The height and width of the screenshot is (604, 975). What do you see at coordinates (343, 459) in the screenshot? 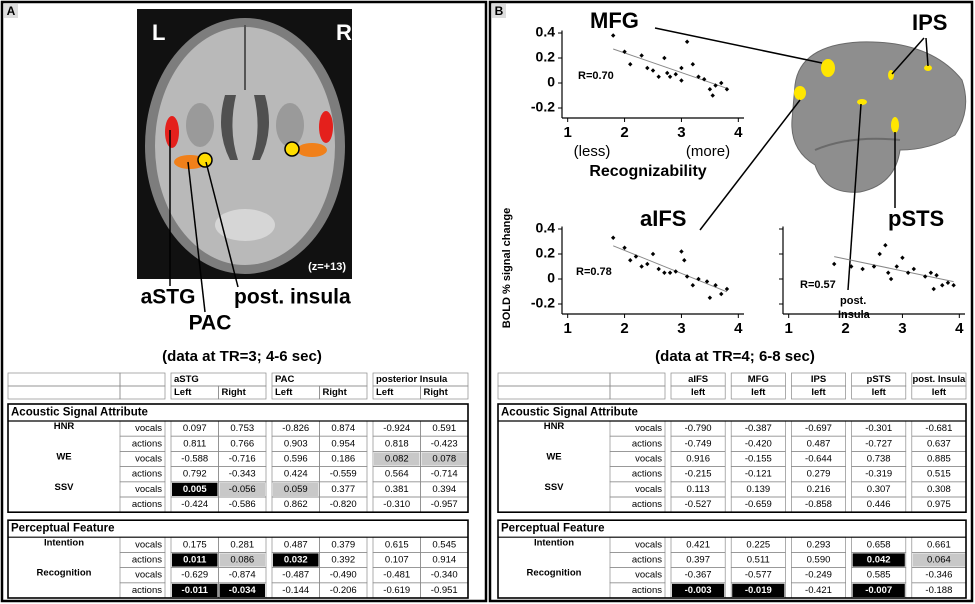
I see `table-value: 0.186` at bounding box center [343, 459].